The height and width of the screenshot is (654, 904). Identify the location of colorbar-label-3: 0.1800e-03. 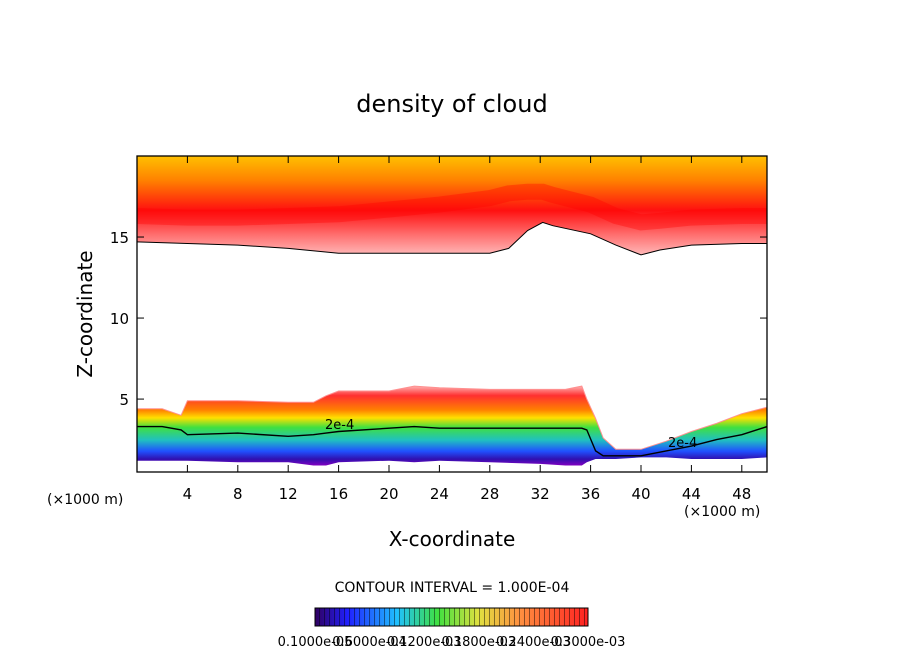
(478, 642).